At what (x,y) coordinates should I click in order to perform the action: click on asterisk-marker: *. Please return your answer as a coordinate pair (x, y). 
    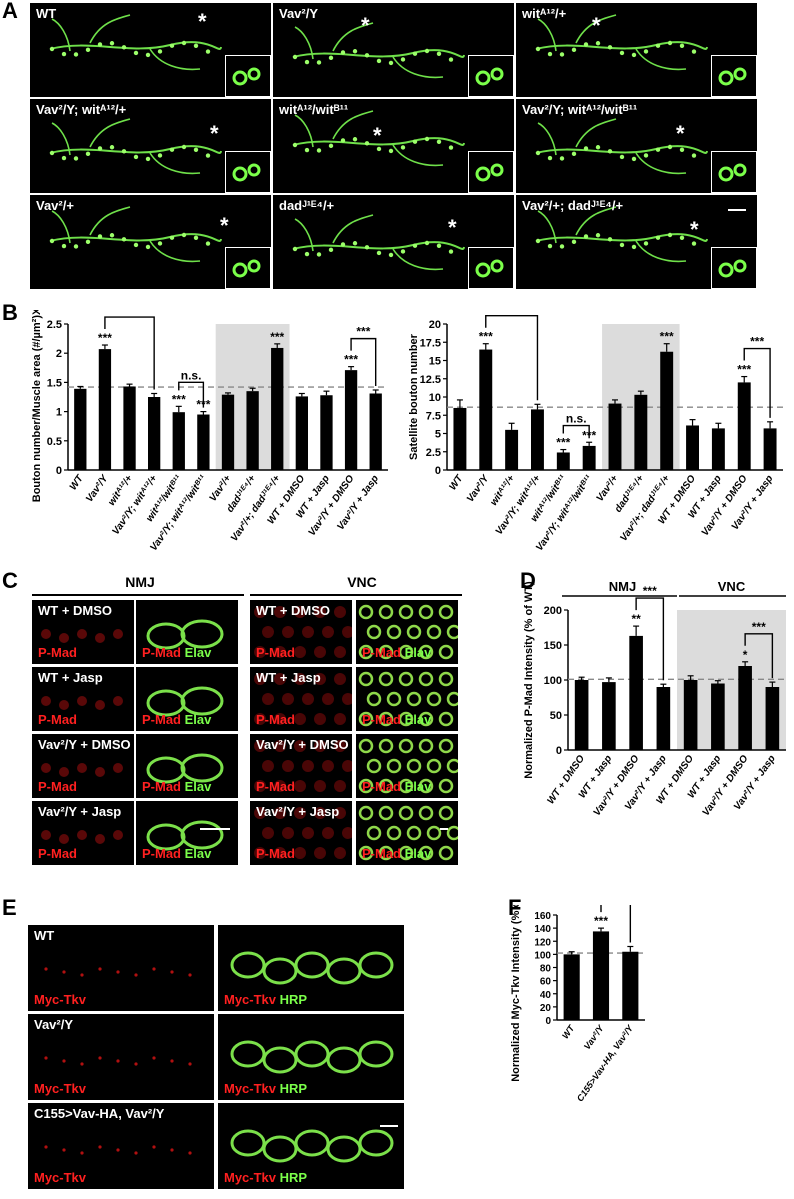
    Looking at the image, I should click on (680, 133).